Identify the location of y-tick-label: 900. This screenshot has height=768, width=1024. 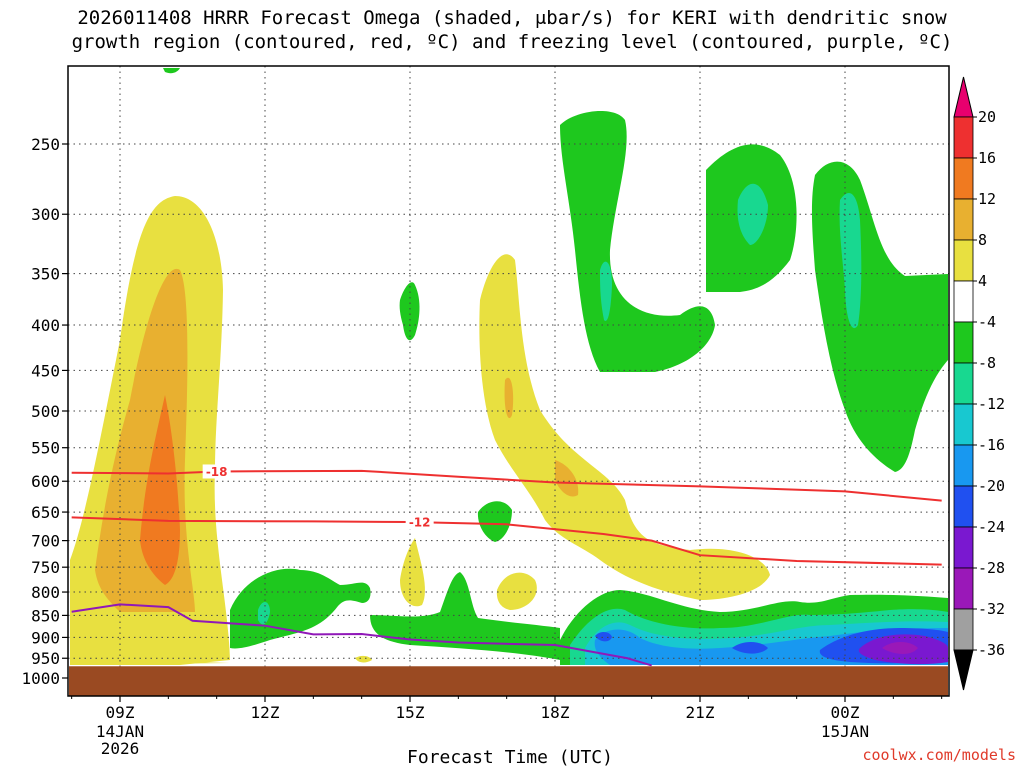
(45, 637).